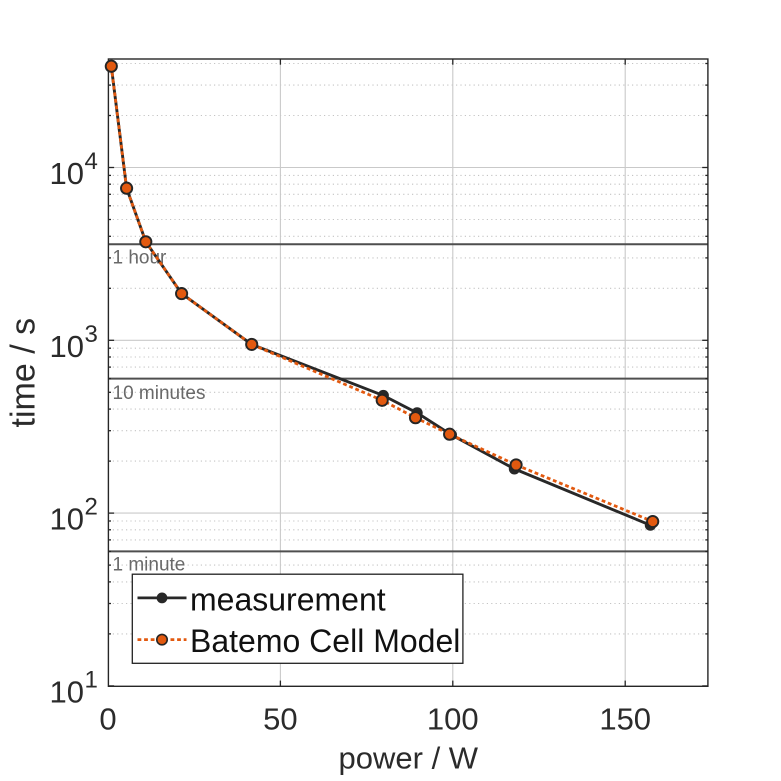 The image size is (781, 781). I want to click on svg-text: 1 hour, so click(140, 258).